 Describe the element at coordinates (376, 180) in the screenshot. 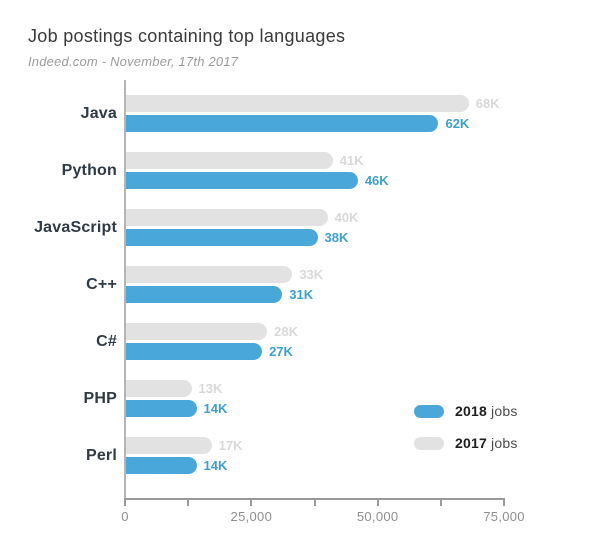

I see `value-label: 46K` at that location.